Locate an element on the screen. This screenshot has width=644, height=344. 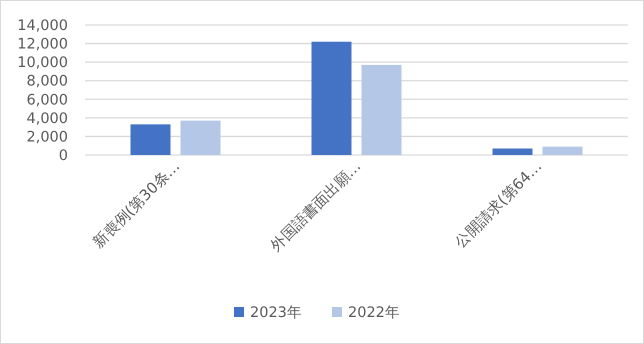
y-tick-label: 8,000 is located at coordinates (47, 82).